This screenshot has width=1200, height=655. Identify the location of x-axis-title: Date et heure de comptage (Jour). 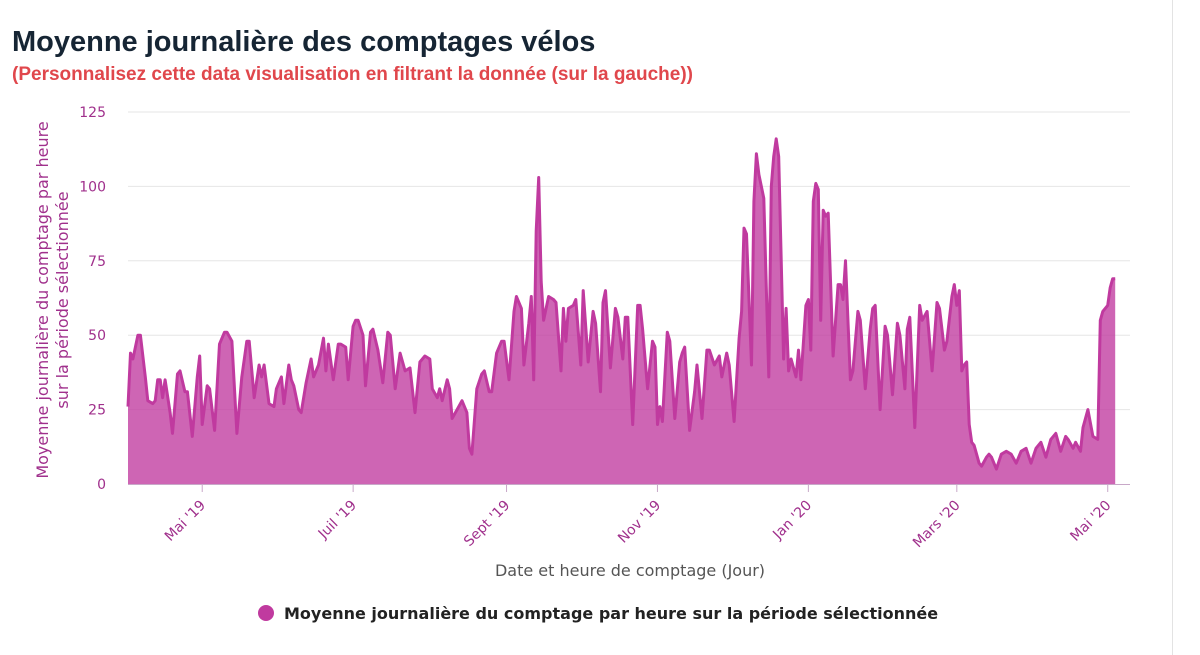
(630, 570).